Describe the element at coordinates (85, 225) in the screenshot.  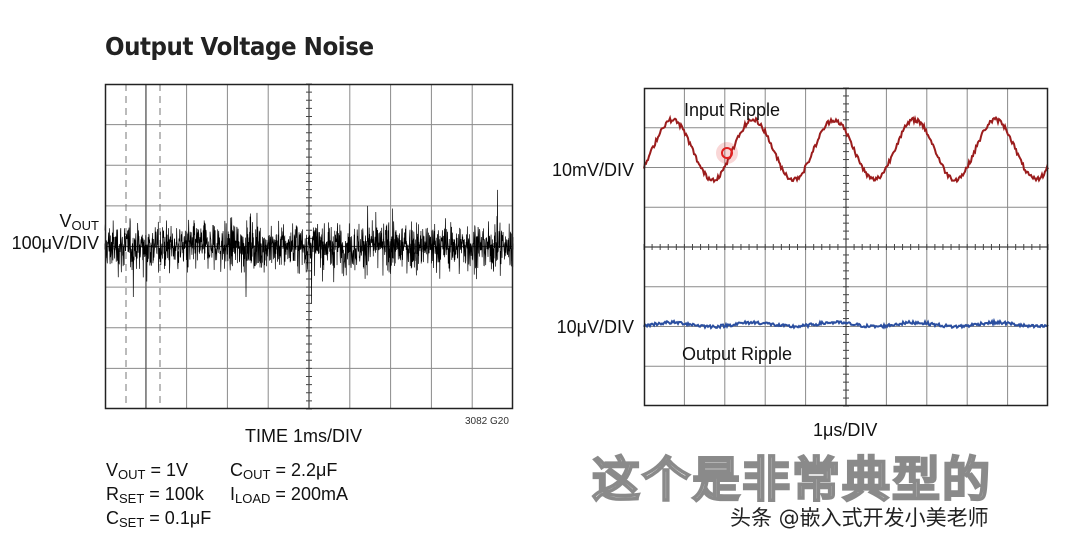
I see `noise-y-label-sub: OUT` at that location.